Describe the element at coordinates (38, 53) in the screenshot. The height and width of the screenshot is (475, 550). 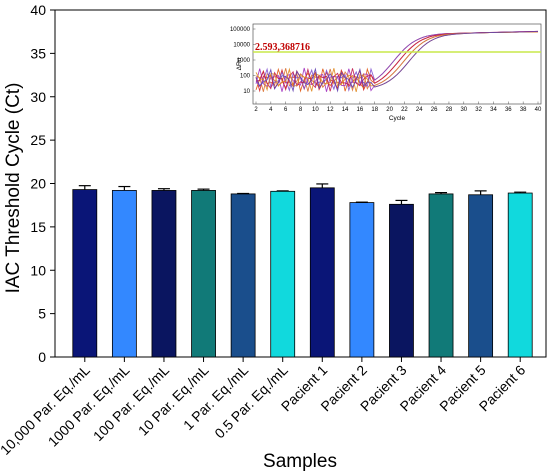
I see `y-tick-label: 35` at that location.